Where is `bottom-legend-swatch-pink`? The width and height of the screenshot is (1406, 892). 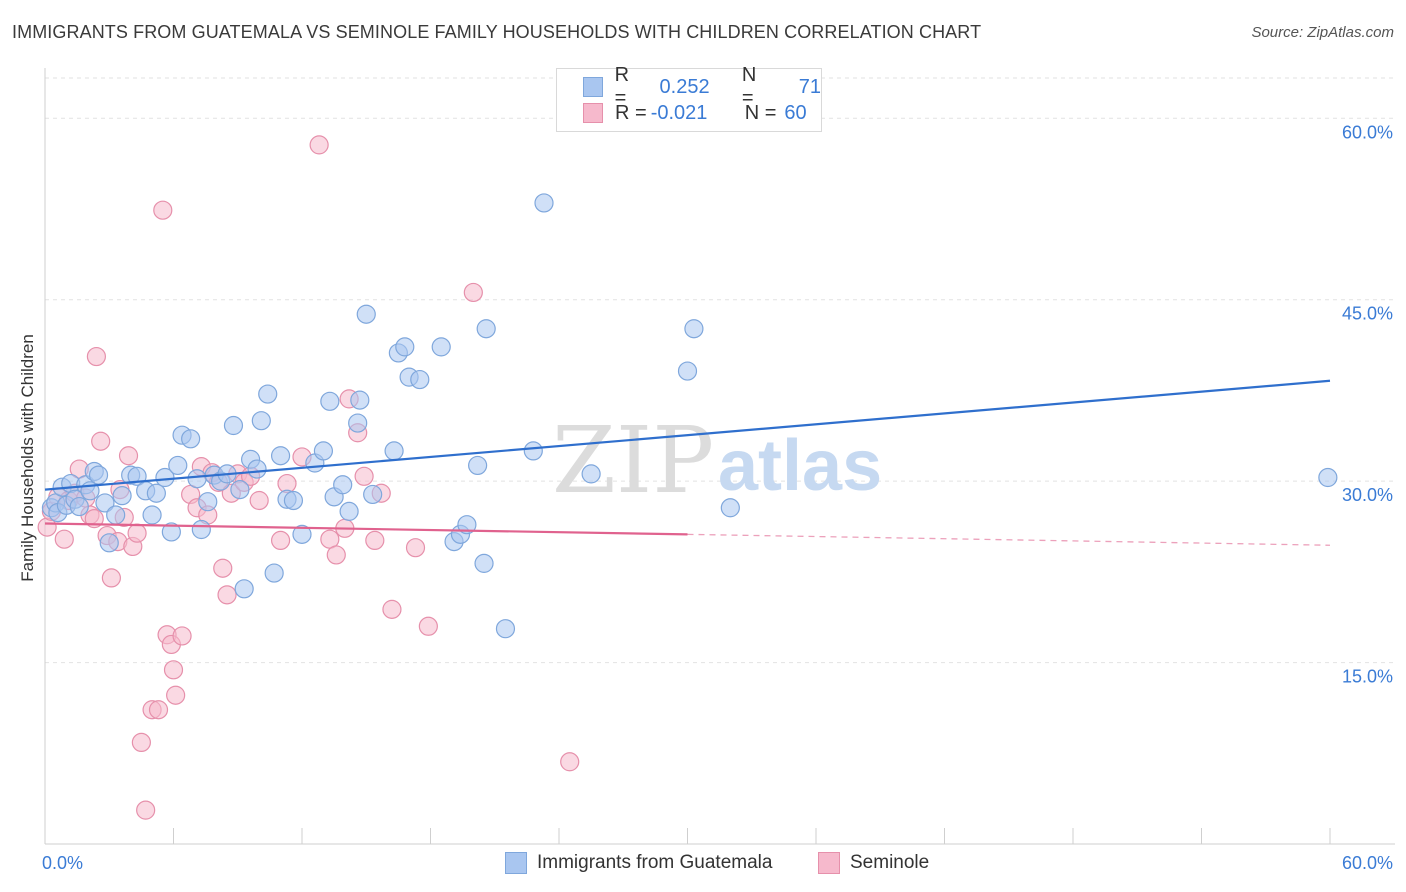 bottom-legend-swatch-pink is located at coordinates (829, 863).